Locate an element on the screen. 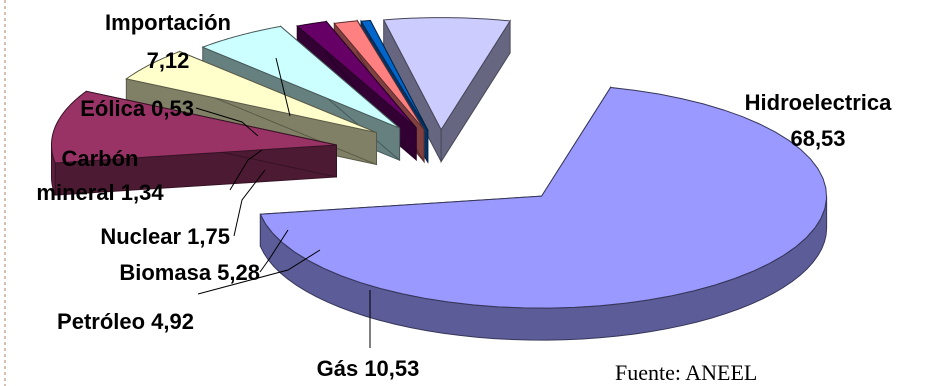 Image resolution: width=927 pixels, height=386 pixels. leader-biomasa is located at coordinates (274, 251).